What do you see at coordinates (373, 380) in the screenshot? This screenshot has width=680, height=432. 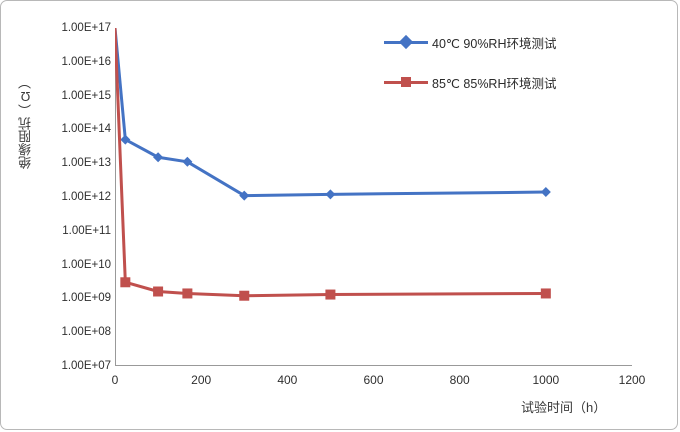 I see `x-axis-tick-label: 600` at bounding box center [373, 380].